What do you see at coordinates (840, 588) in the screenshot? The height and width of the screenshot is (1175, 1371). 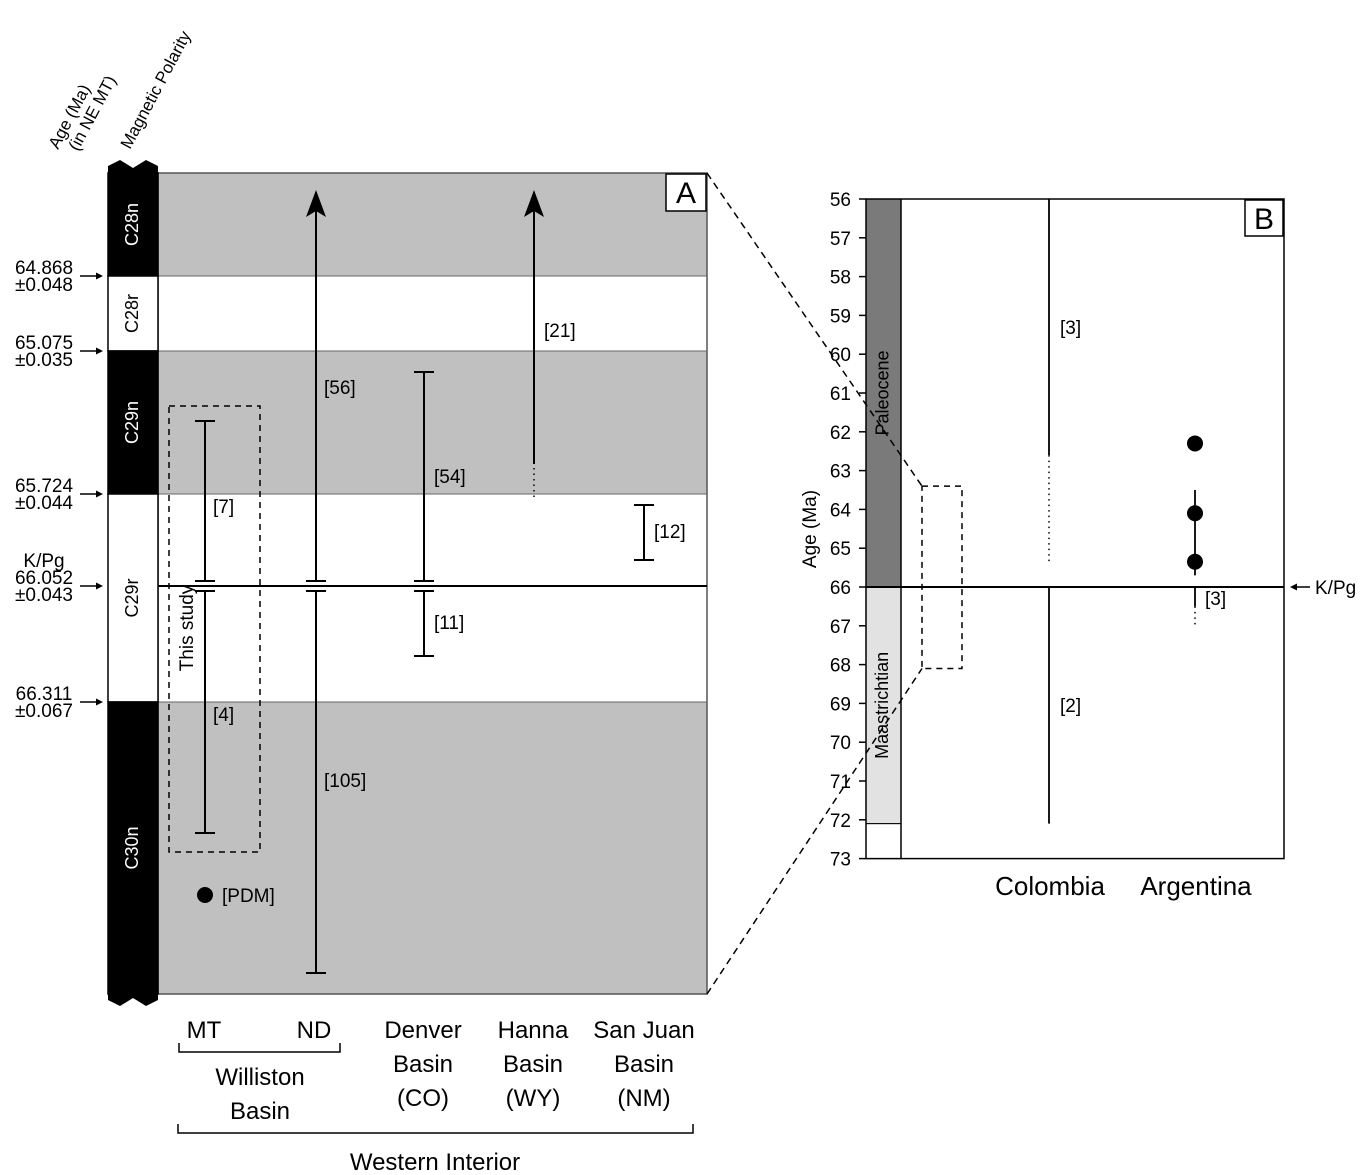 I see `y-tick-label: 66` at bounding box center [840, 588].